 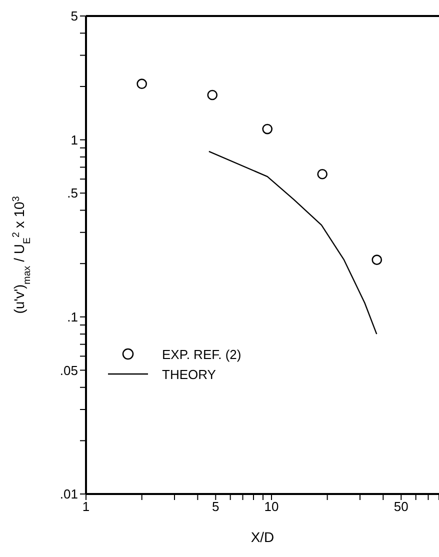 What do you see at coordinates (216, 506) in the screenshot?
I see `x-tick-label: 5` at bounding box center [216, 506].